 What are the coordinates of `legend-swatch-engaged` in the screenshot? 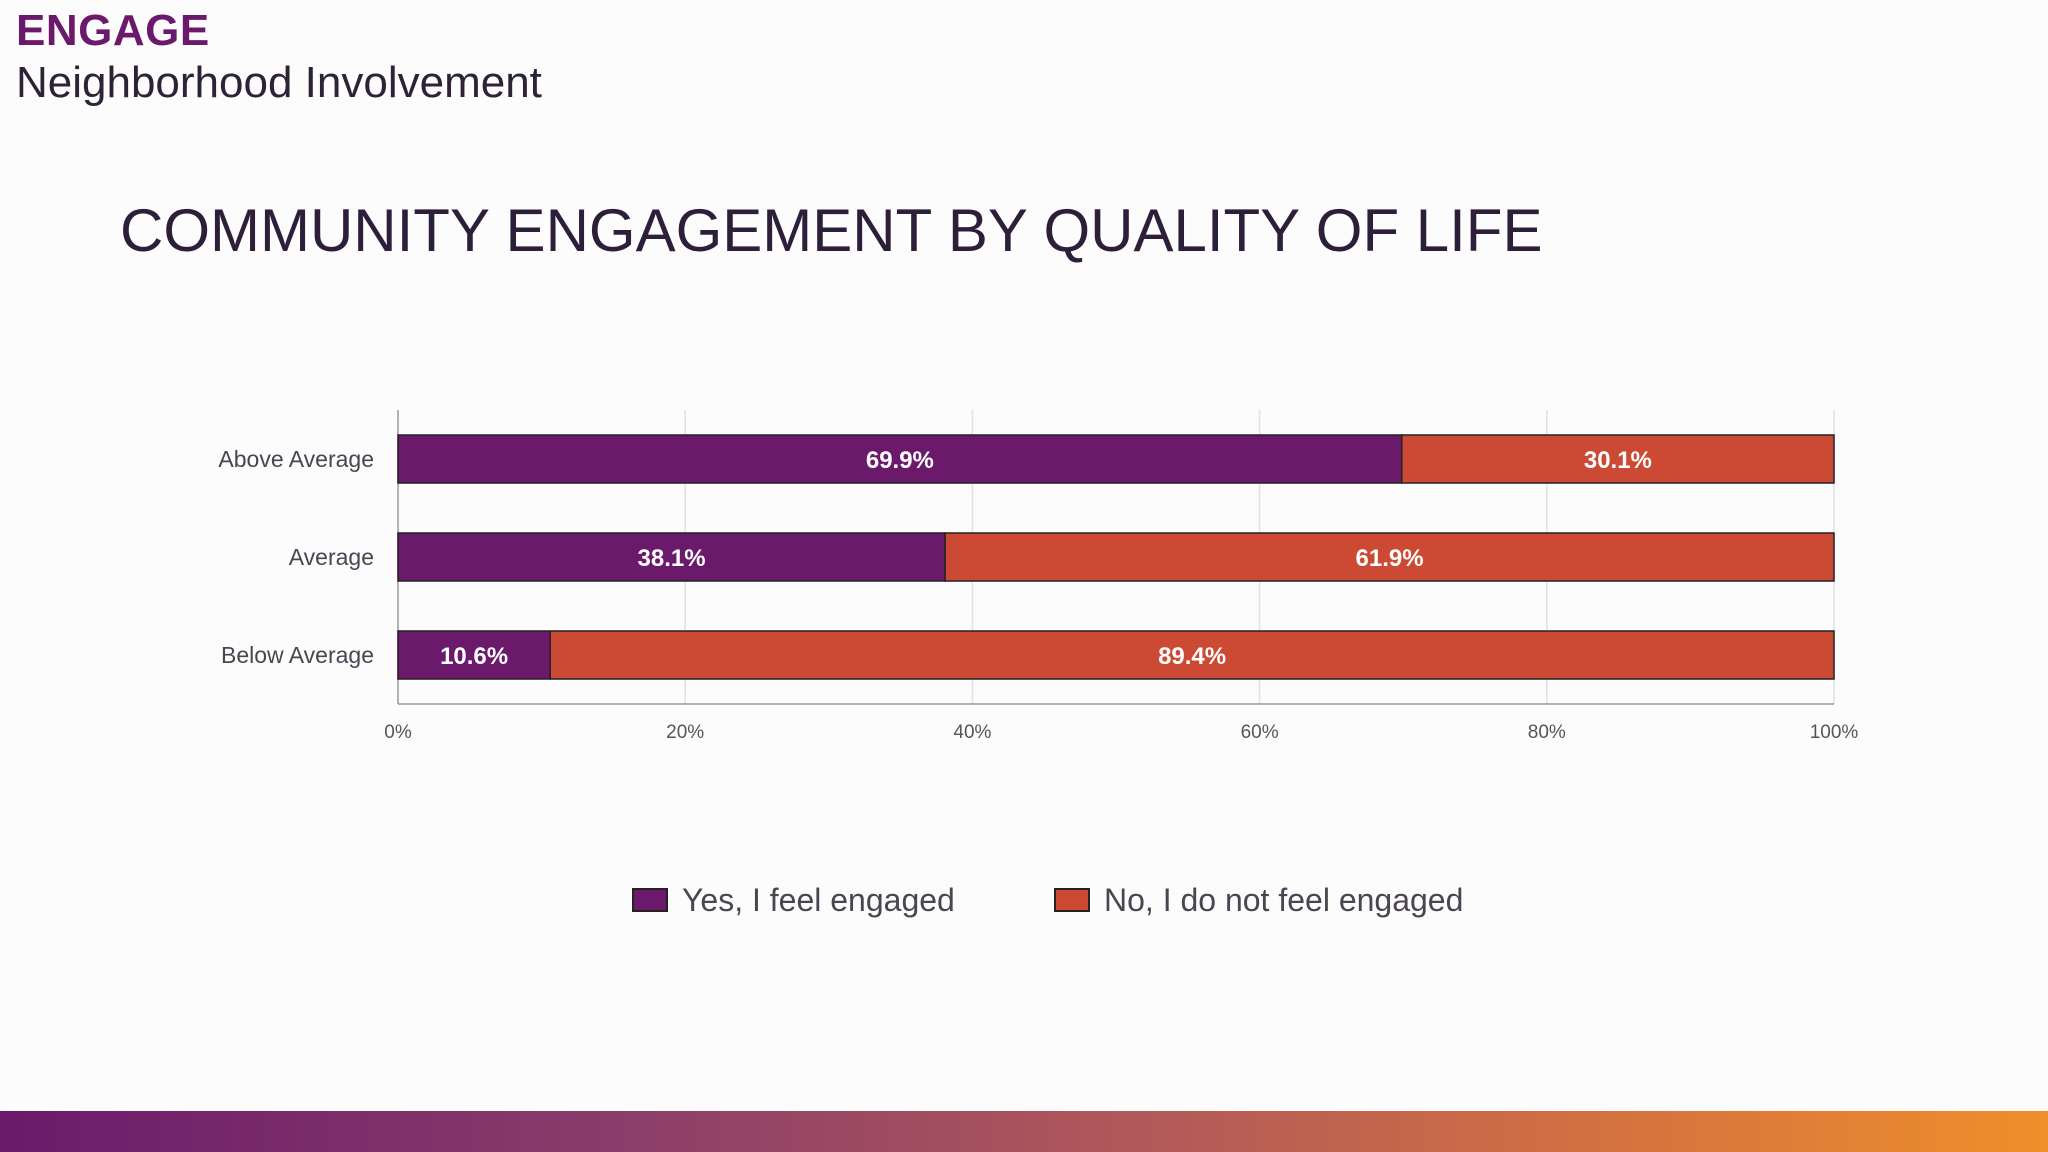 It's located at (650, 900).